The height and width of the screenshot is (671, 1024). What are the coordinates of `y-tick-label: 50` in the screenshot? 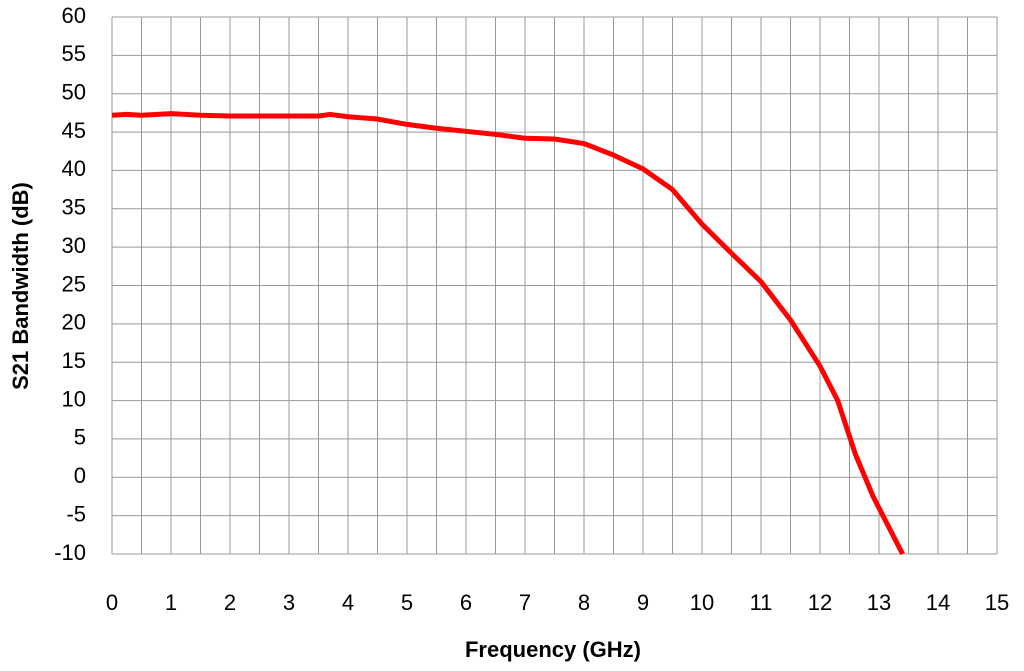 It's located at (74, 92).